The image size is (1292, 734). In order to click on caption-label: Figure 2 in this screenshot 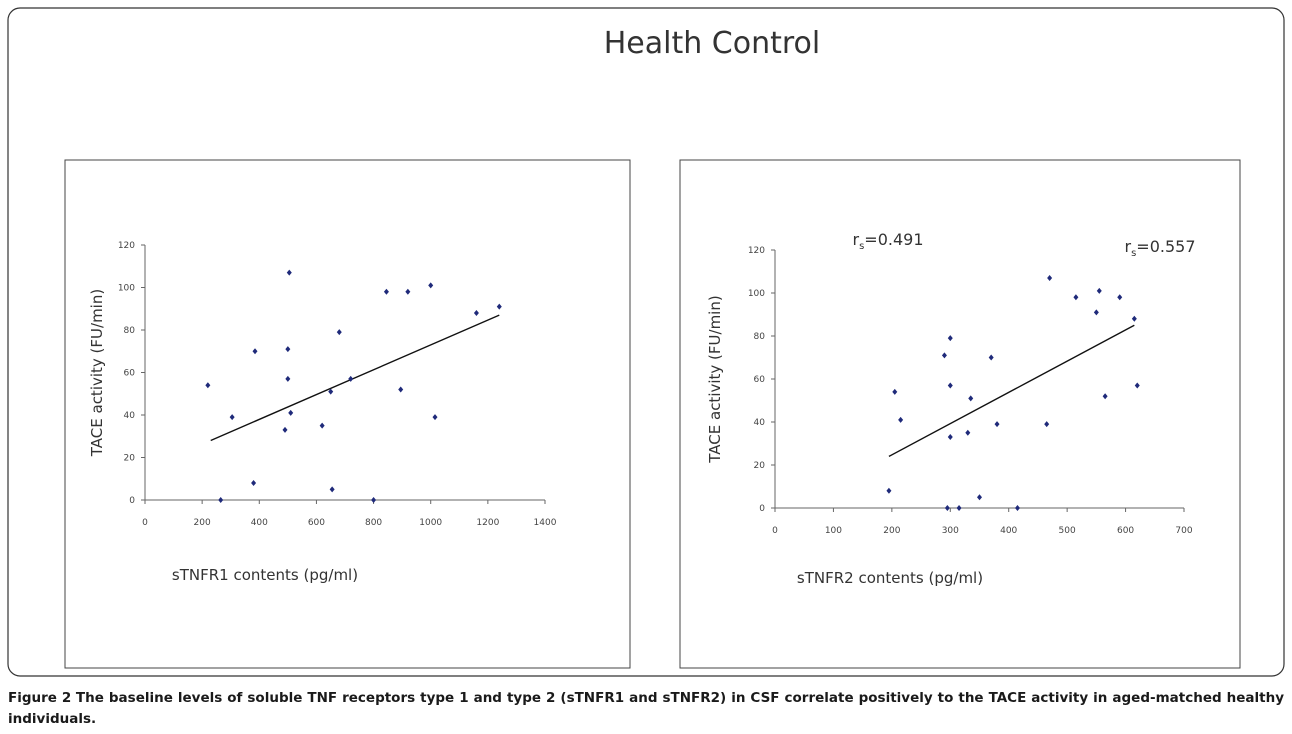, I will do `click(40, 698)`.